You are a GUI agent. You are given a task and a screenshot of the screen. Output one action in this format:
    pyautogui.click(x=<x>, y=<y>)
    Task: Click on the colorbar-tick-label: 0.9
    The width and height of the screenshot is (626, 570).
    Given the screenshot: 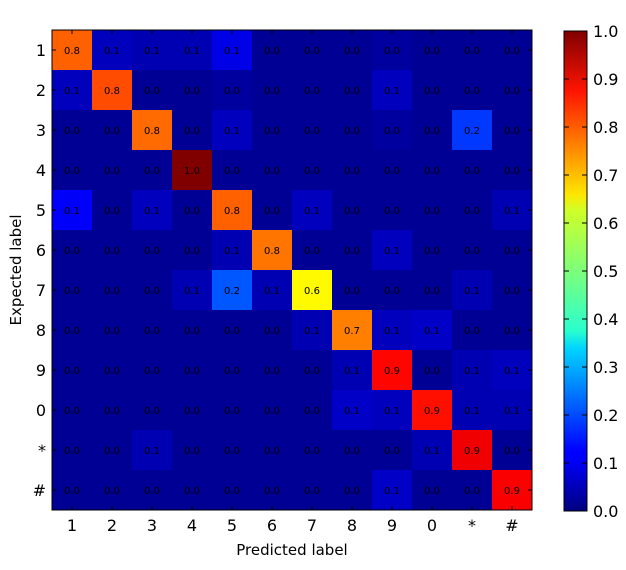 What is the action you would take?
    pyautogui.click(x=605, y=79)
    